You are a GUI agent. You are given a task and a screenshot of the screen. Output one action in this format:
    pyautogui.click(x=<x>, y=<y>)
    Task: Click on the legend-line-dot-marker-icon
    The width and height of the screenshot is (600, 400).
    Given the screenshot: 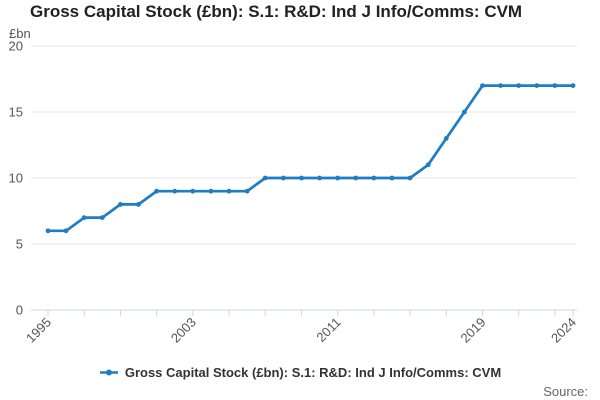 What is the action you would take?
    pyautogui.click(x=108, y=372)
    